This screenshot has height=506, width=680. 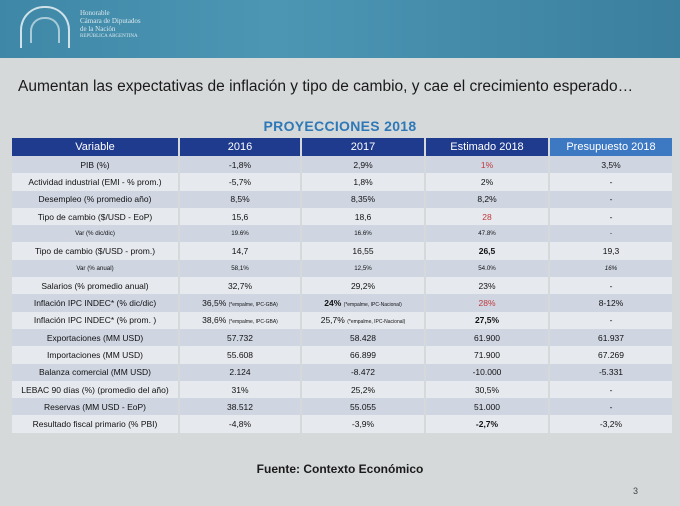 I want to click on cell-est2018: 28, so click(x=487, y=216).